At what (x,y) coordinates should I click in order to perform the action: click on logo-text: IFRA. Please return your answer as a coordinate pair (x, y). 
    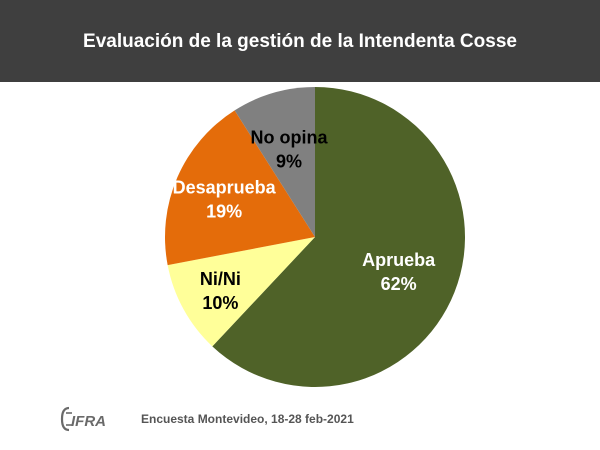
    Looking at the image, I should click on (88, 421).